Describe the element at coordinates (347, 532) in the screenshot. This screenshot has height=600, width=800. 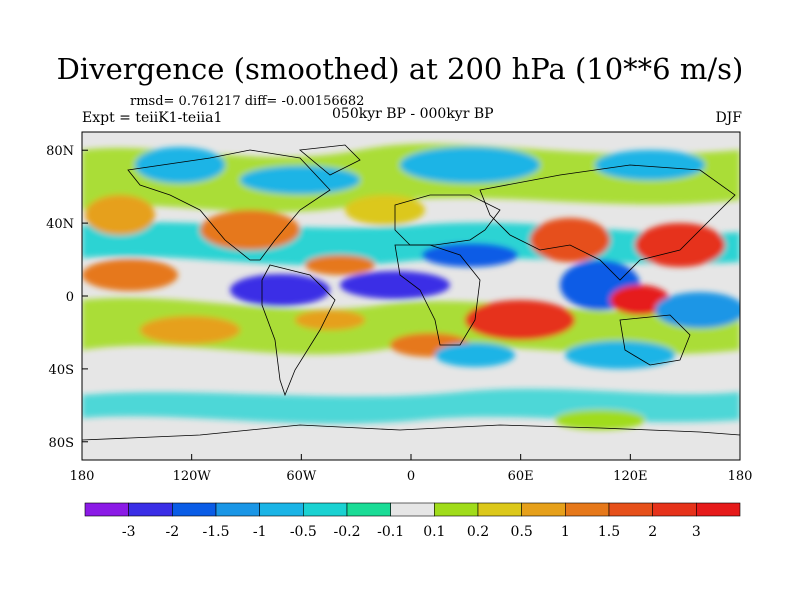
I see `colorbar-label: -0.2` at that location.